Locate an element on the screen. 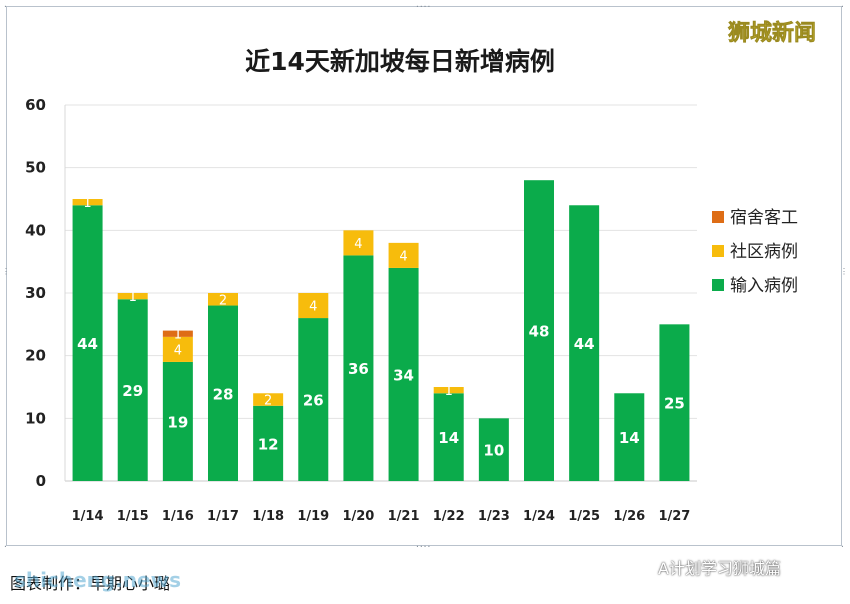 Image resolution: width=850 pixels, height=604 pixels. bar-1/26-输入病例 is located at coordinates (629, 437).